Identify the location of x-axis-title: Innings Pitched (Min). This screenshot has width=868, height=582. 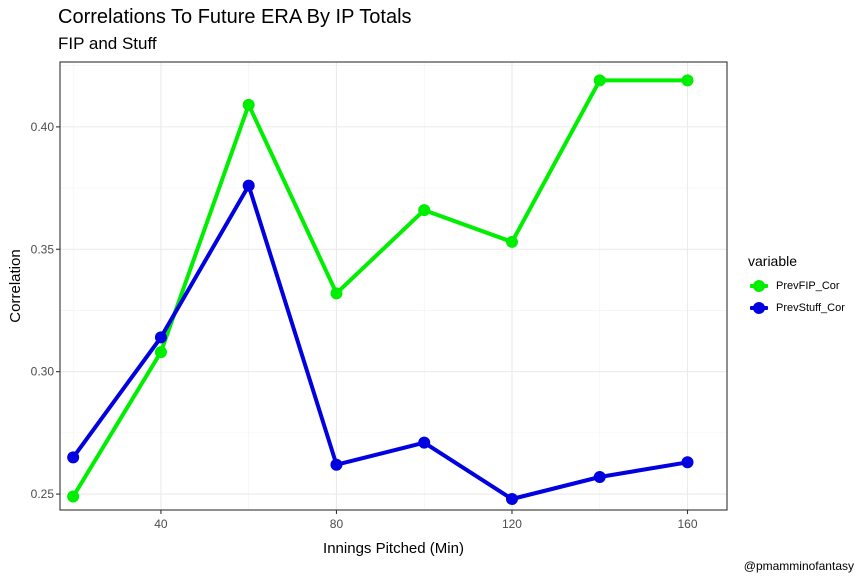
(393, 548).